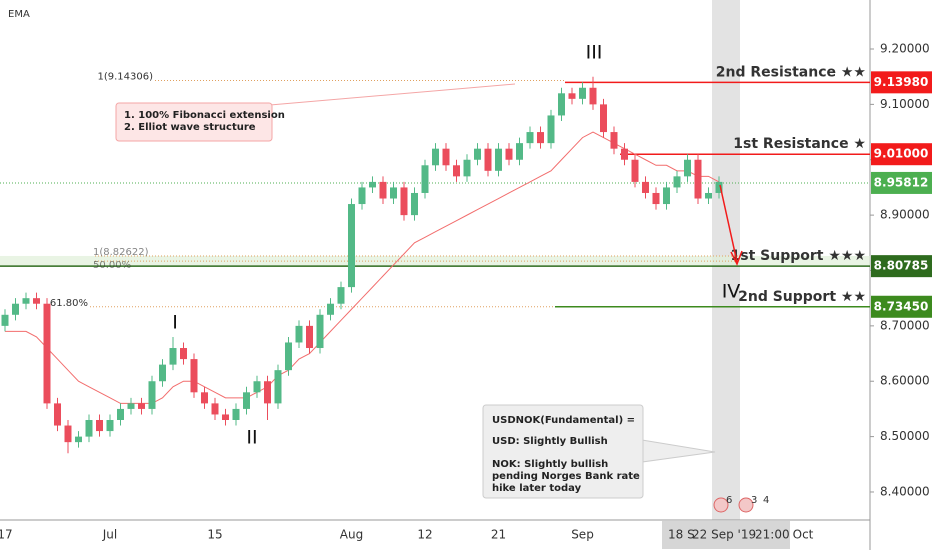  I want to click on y-tick-label: 9.10000, so click(905, 104).